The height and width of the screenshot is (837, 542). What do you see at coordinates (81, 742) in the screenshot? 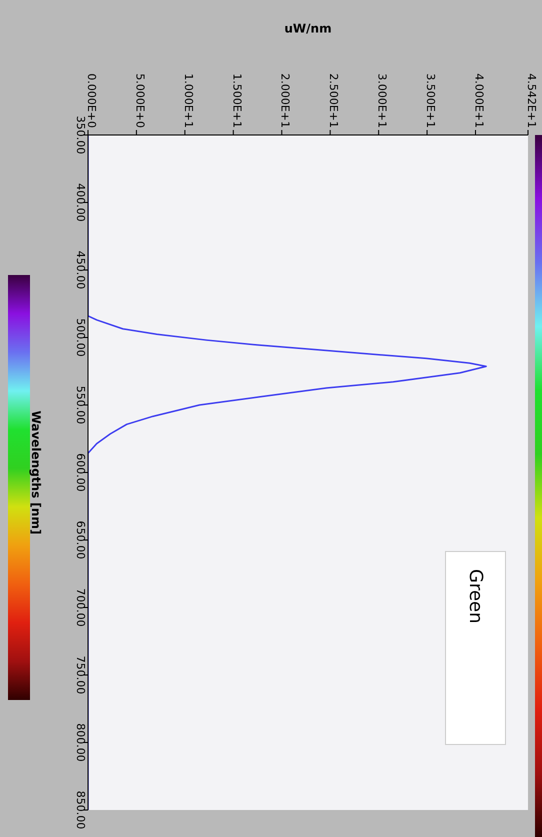
I see `y-tick-label: 800.00` at bounding box center [81, 742].